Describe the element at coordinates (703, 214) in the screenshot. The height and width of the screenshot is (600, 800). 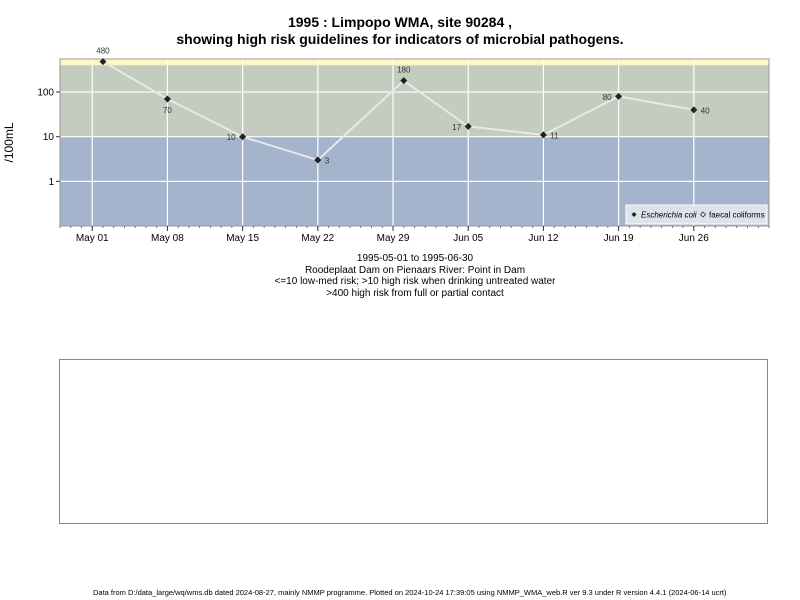
I see `legend-marker-faecal-coliforms` at that location.